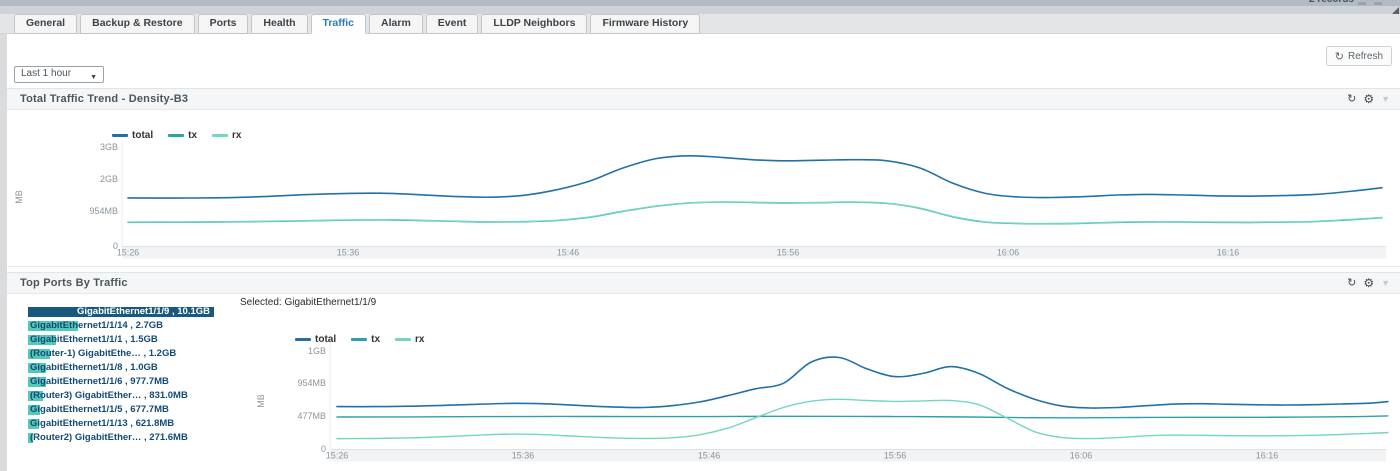 This screenshot has height=471, width=1400. I want to click on records-count-text: 2 records, so click(1331, 2).